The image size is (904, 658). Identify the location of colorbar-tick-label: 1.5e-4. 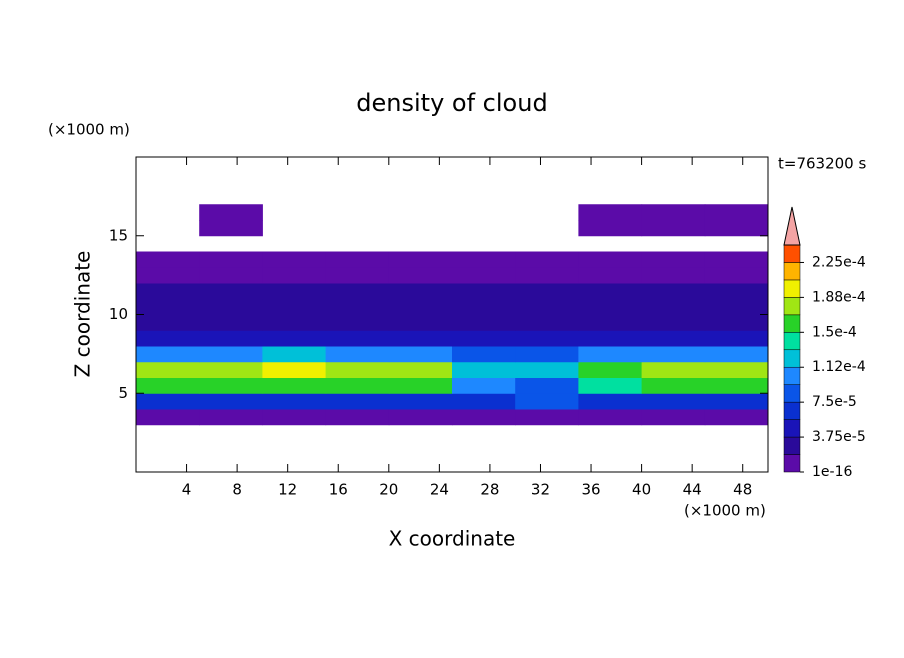
(834, 332).